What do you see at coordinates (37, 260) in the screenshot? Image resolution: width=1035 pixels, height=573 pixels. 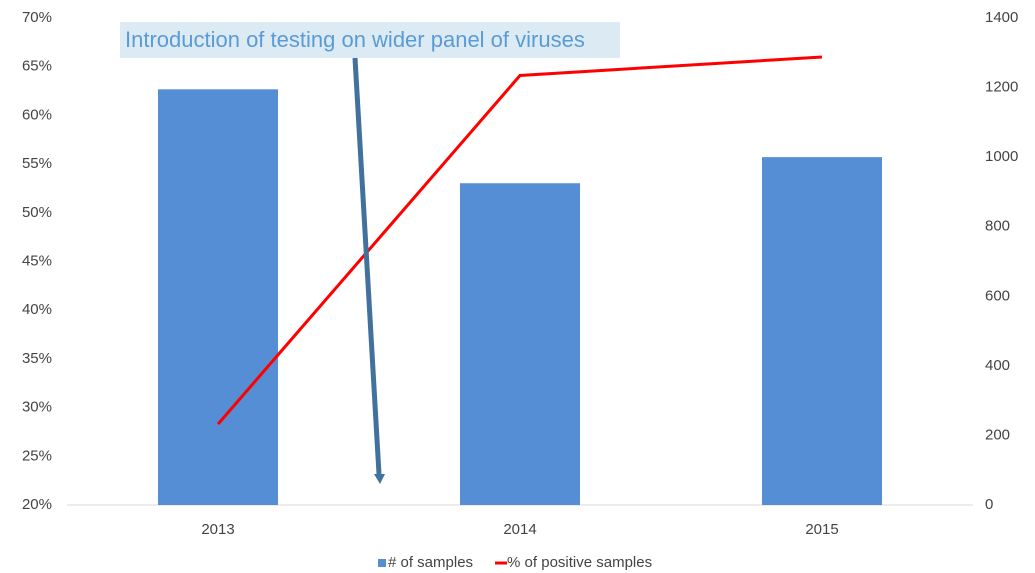 I see `y-tick-label: 45%` at bounding box center [37, 260].